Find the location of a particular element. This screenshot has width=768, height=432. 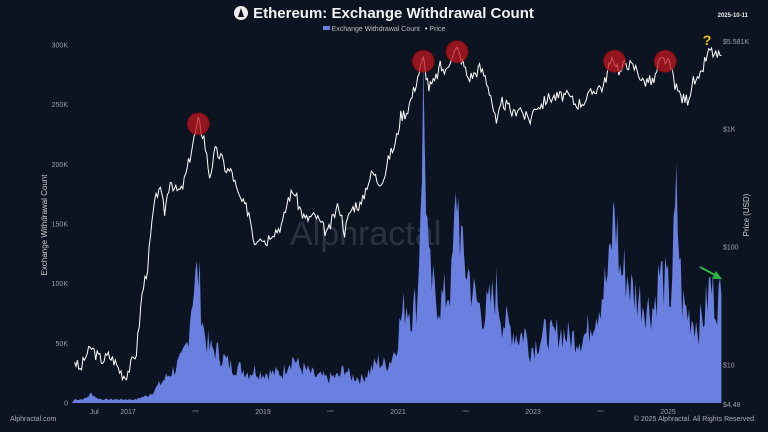

legend: Exchange Withdrawal Count • Price is located at coordinates (384, 29).